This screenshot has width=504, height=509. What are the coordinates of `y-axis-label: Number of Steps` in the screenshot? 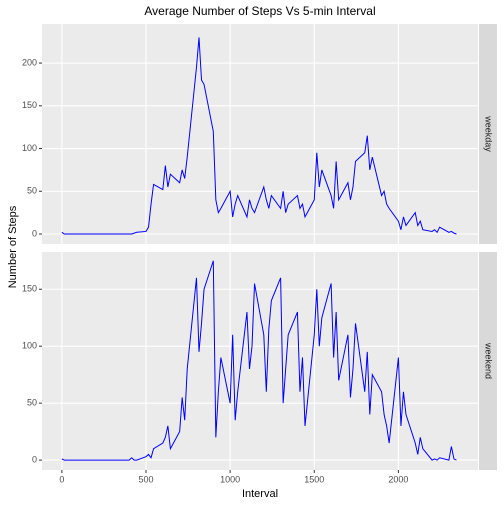 It's located at (13, 246).